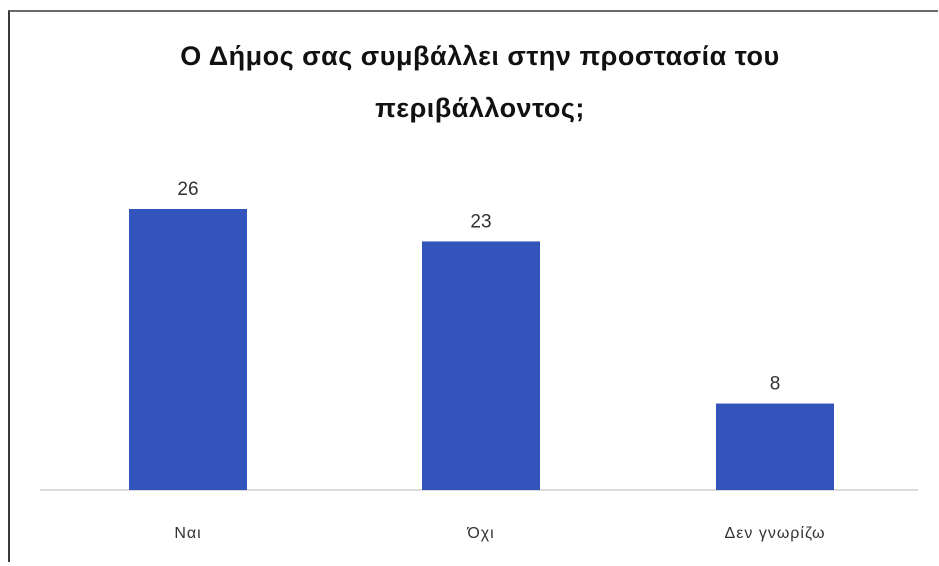 Image resolution: width=939 pixels, height=566 pixels. Describe the element at coordinates (187, 533) in the screenshot. I see `category-tick-label: Ναι` at that location.